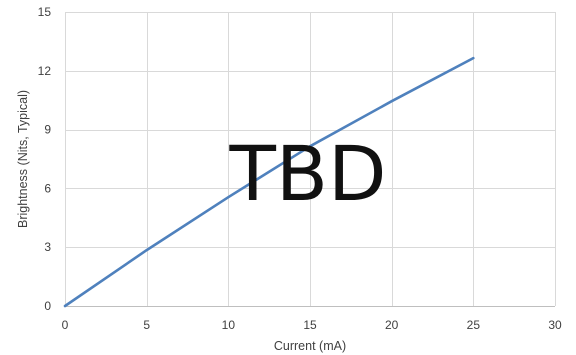 The image size is (576, 355). Describe the element at coordinates (47, 188) in the screenshot. I see `y-tick-label: 6` at that location.